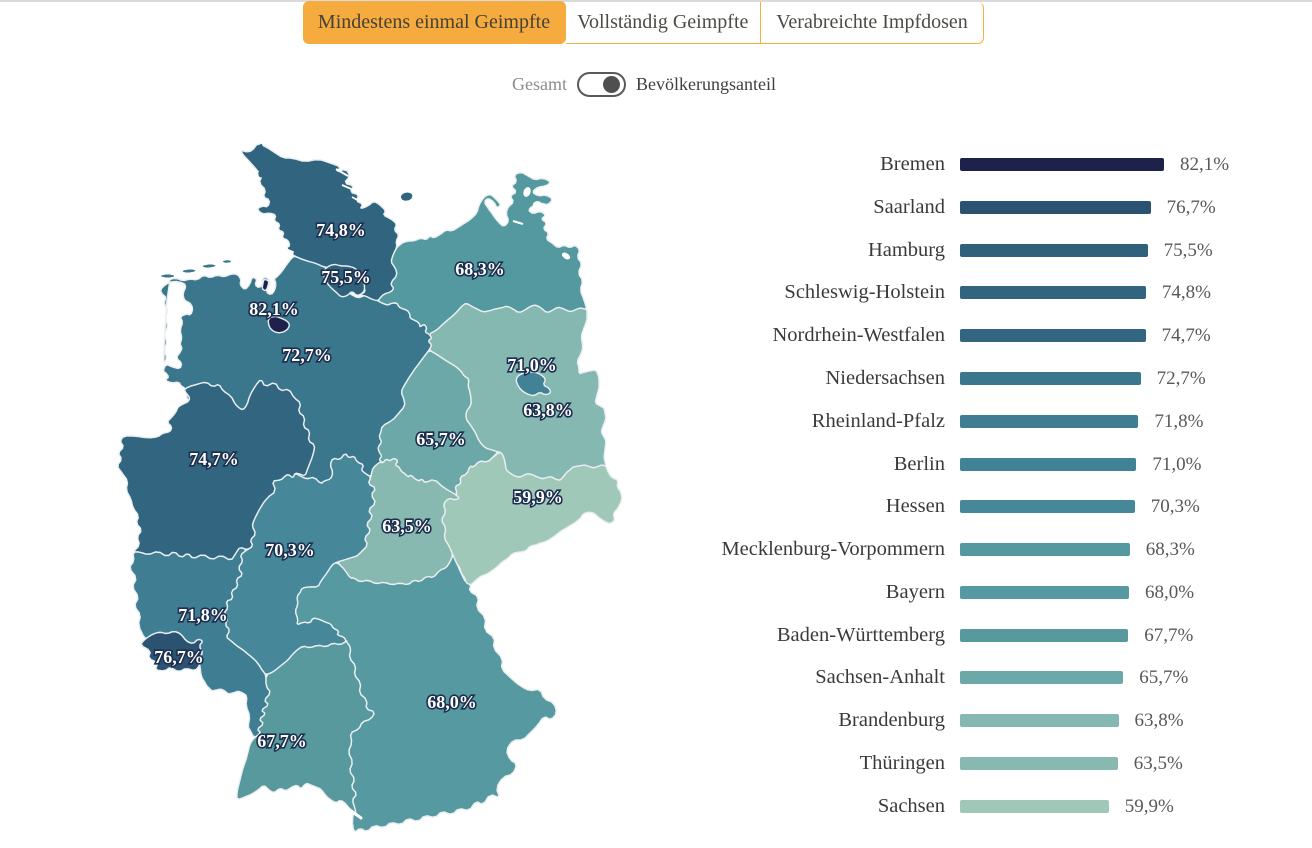 This screenshot has height=848, width=1312. Describe the element at coordinates (452, 702) in the screenshot. I see `svg-text: 68,0%` at that location.